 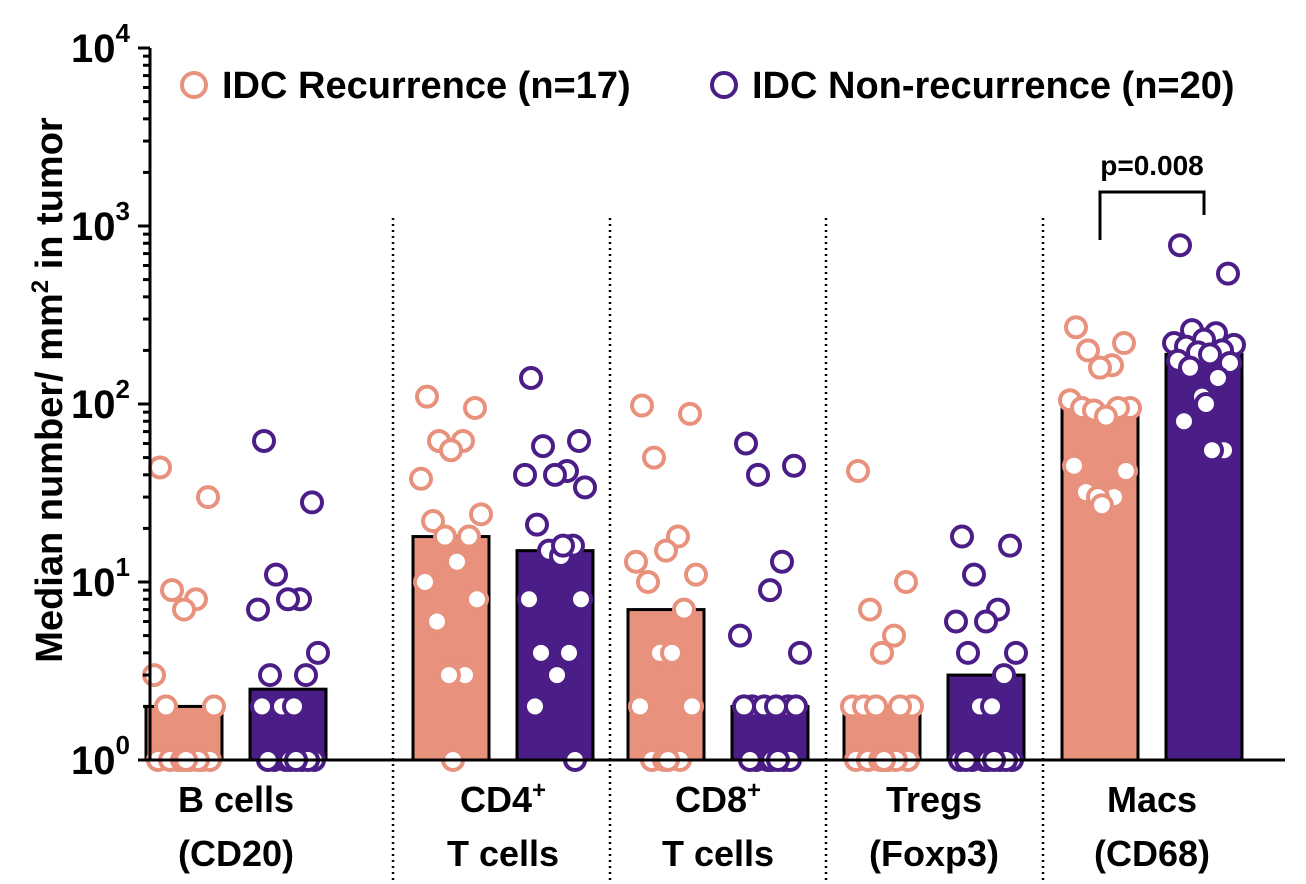 What do you see at coordinates (426, 86) in the screenshot?
I see `legend-label: IDC Recurrence (n=17)` at bounding box center [426, 86].